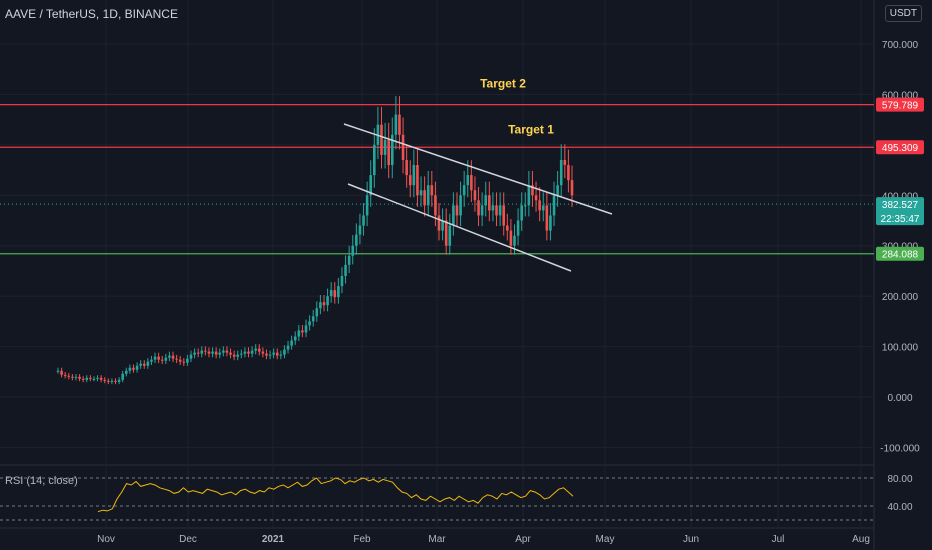 This screenshot has width=932, height=550. Describe the element at coordinates (899, 479) in the screenshot. I see `rsi-level-label: 80.00` at that location.